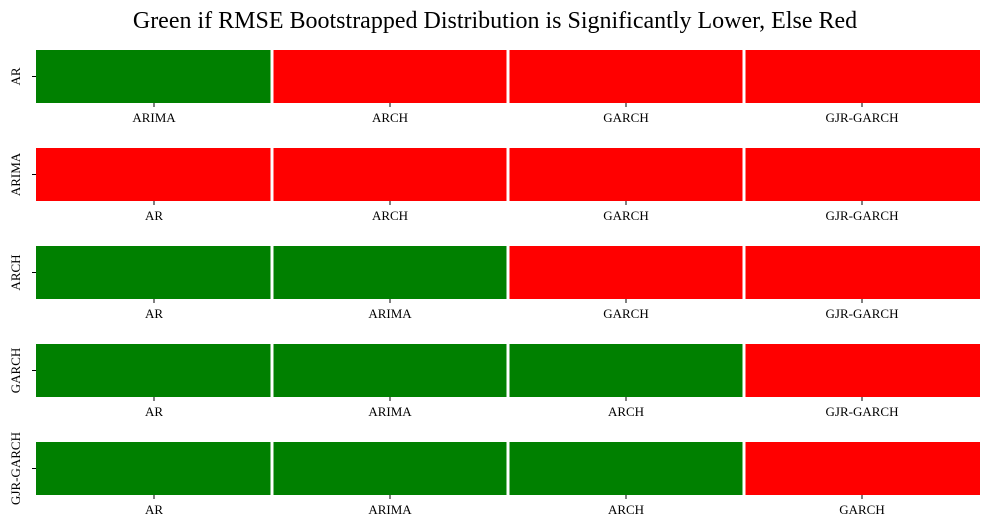 This screenshot has width=989, height=530. What do you see at coordinates (15, 371) in the screenshot?
I see `y-tick-label-garch: GARCH` at bounding box center [15, 371].